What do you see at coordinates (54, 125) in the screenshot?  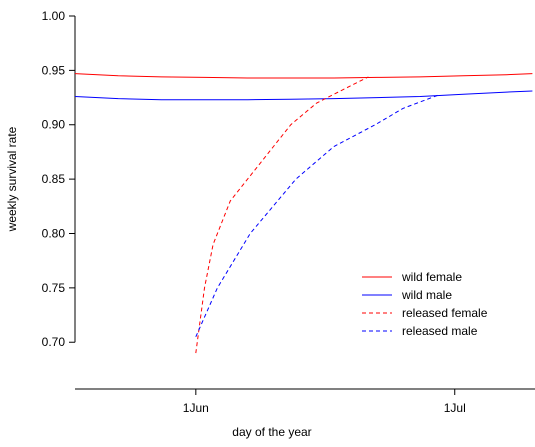 I see `y-tick-label: 0.90` at bounding box center [54, 125].